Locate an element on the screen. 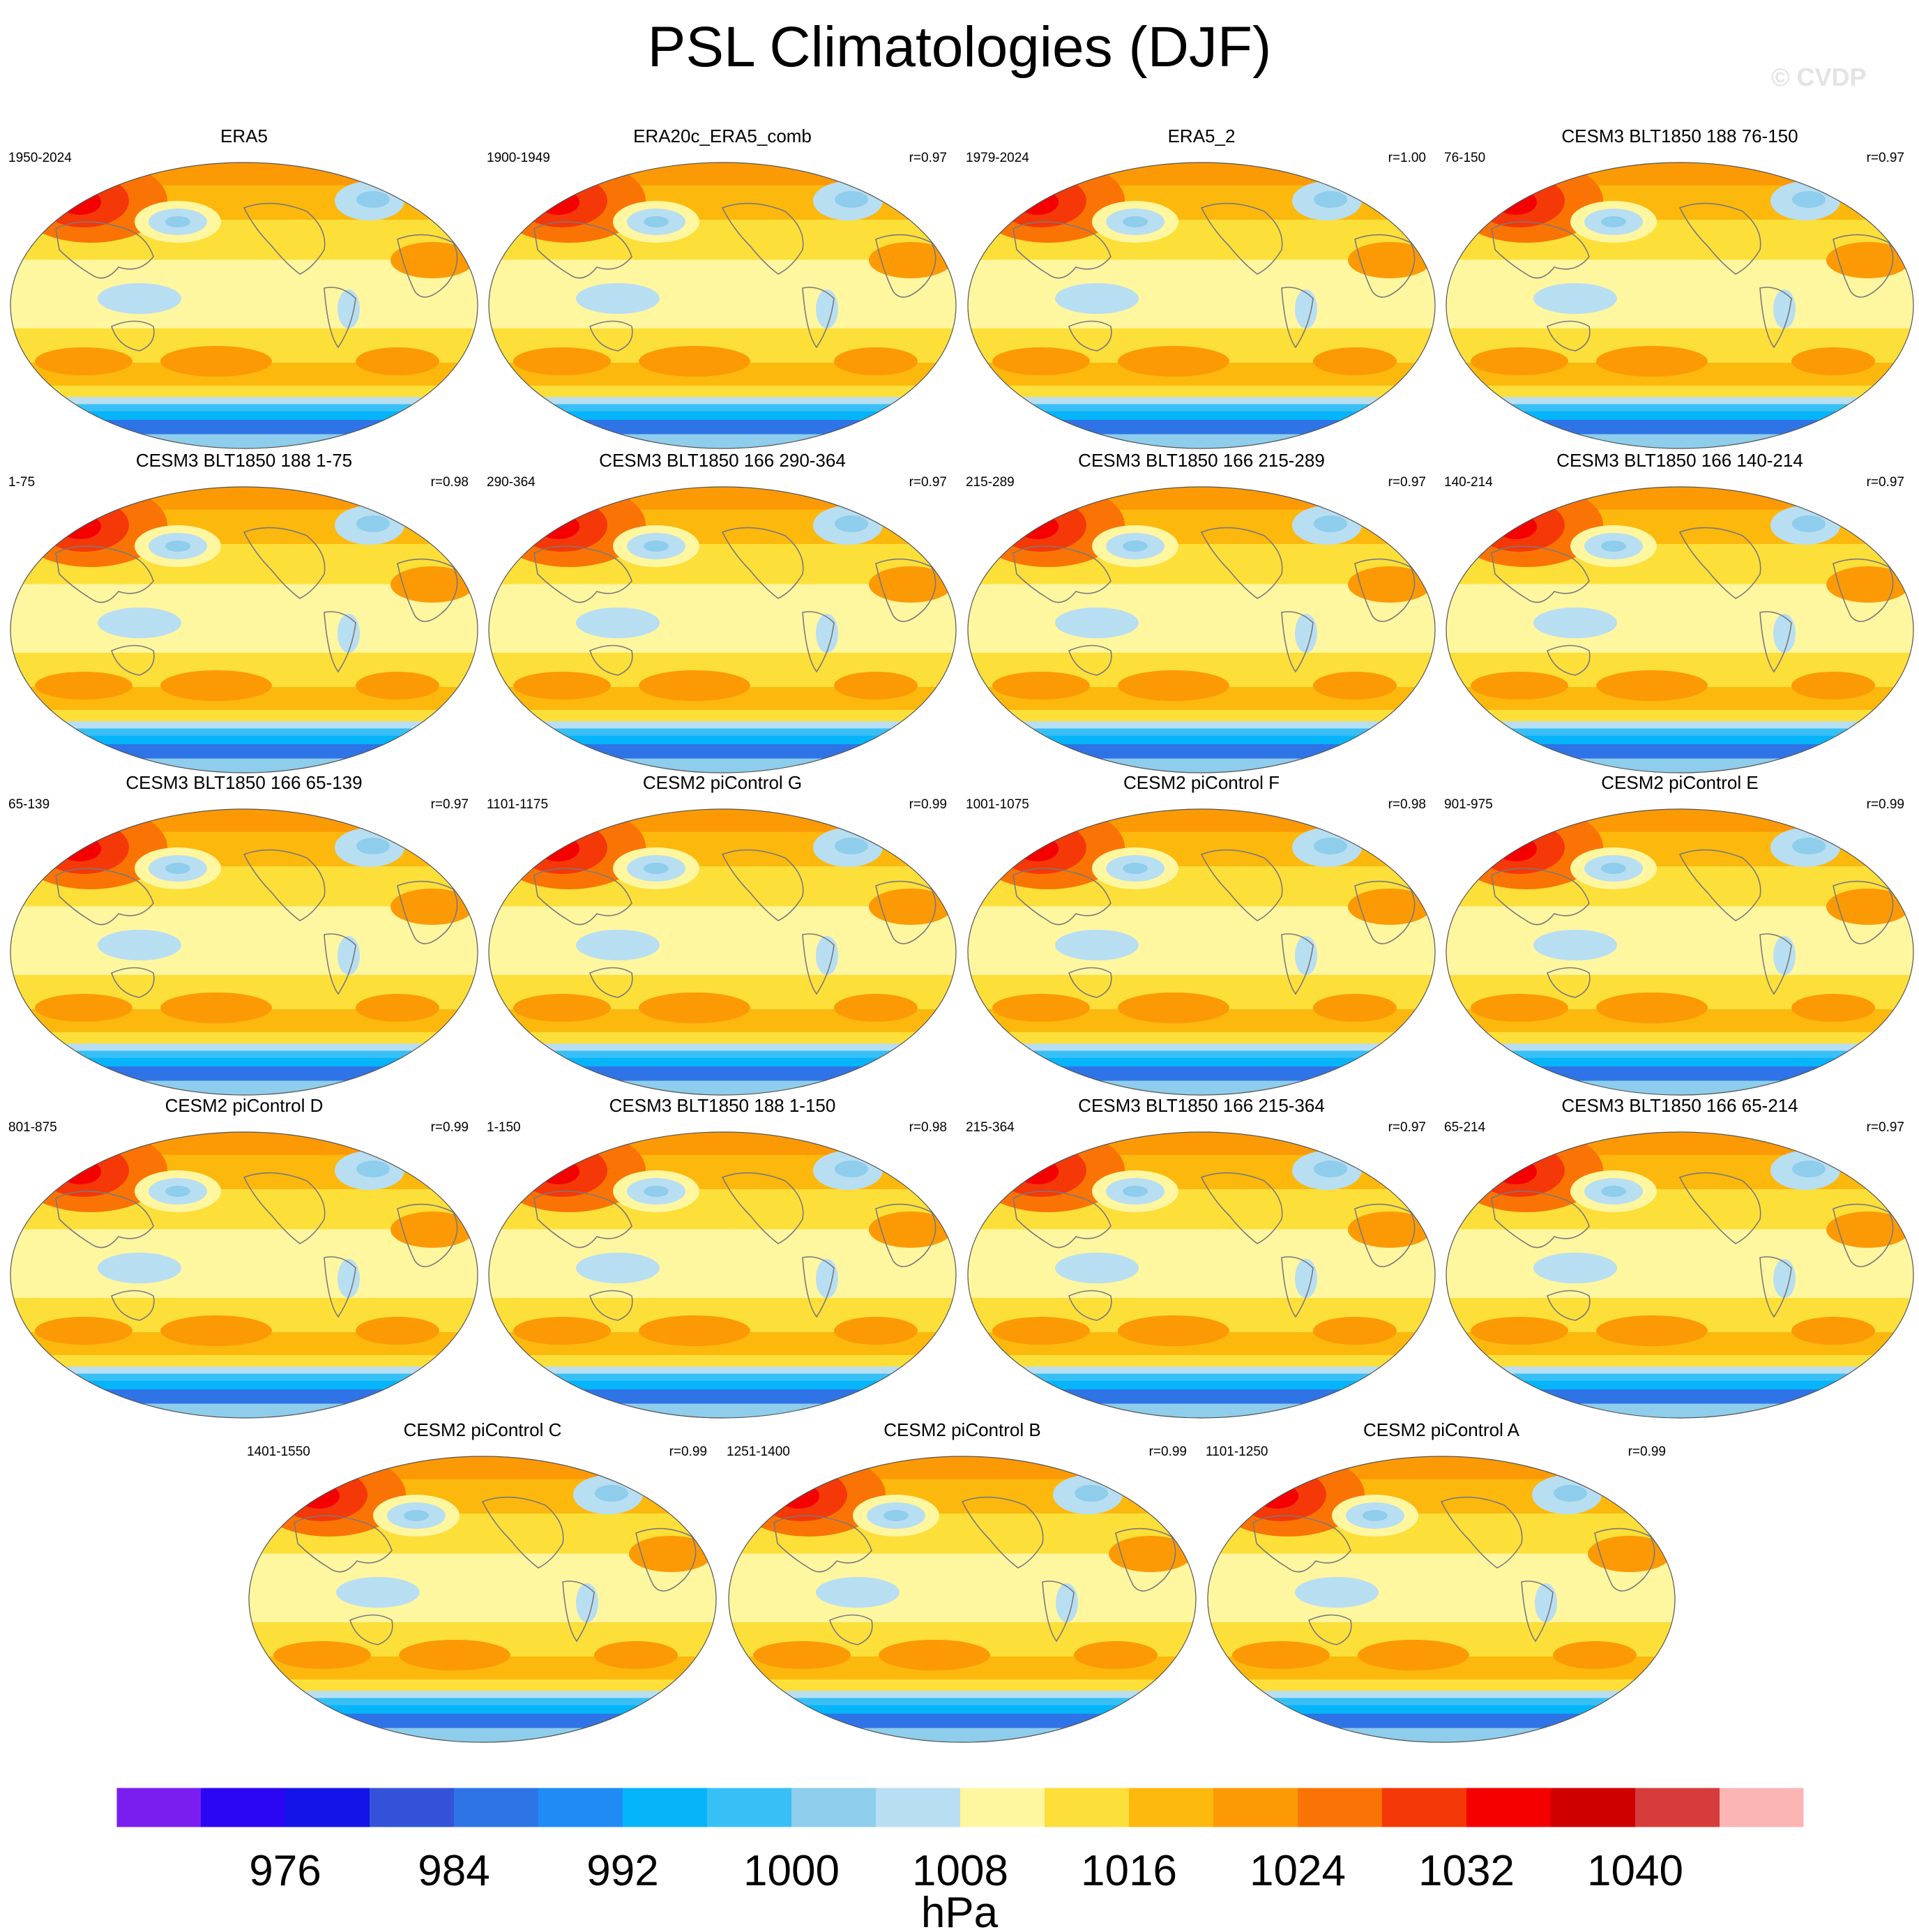  map-panel: CESM3 BLT1850 166 65-139 65-139 r=0.97 is located at coordinates (244, 935).